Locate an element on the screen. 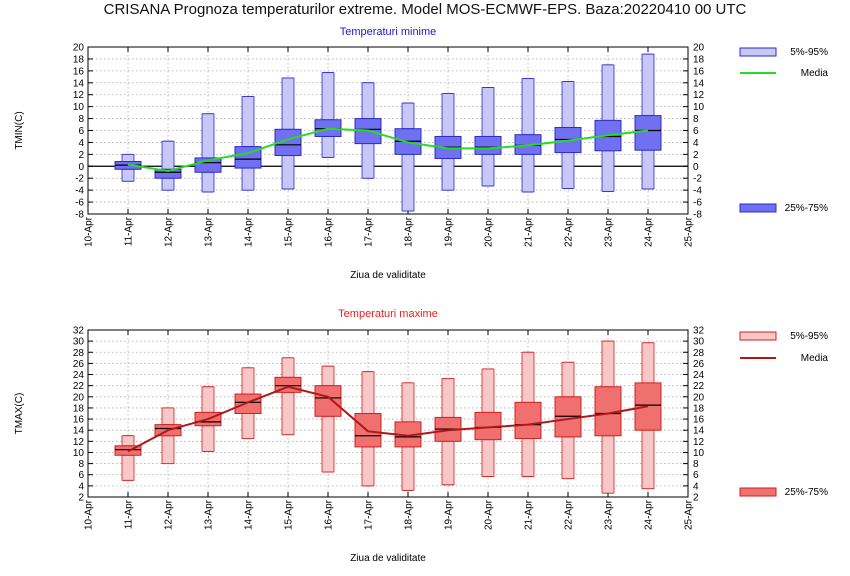 This screenshot has height=576, width=850. tmax-ytick-label-left: 2 is located at coordinates (81, 498).